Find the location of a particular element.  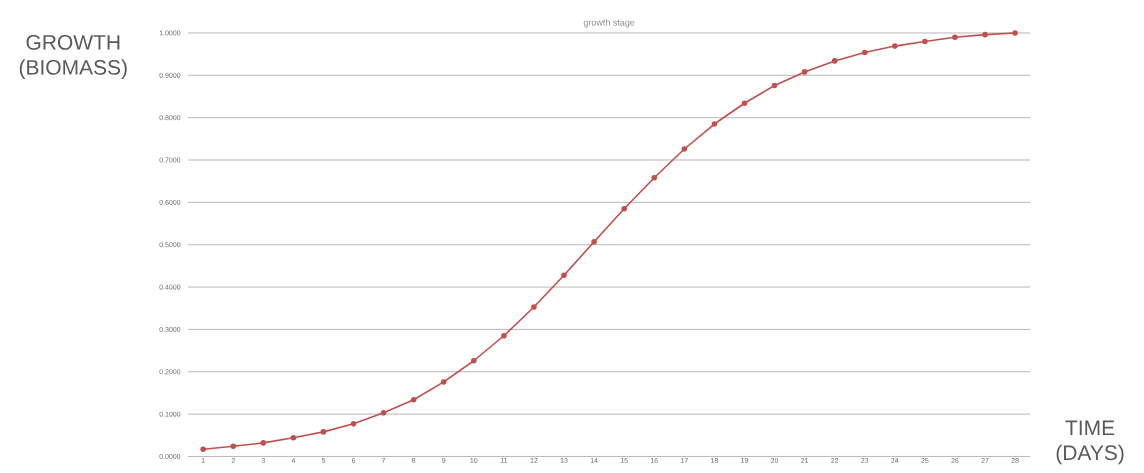

y-axis-title: GROWTH (BIOMASS) is located at coordinates (73, 56).